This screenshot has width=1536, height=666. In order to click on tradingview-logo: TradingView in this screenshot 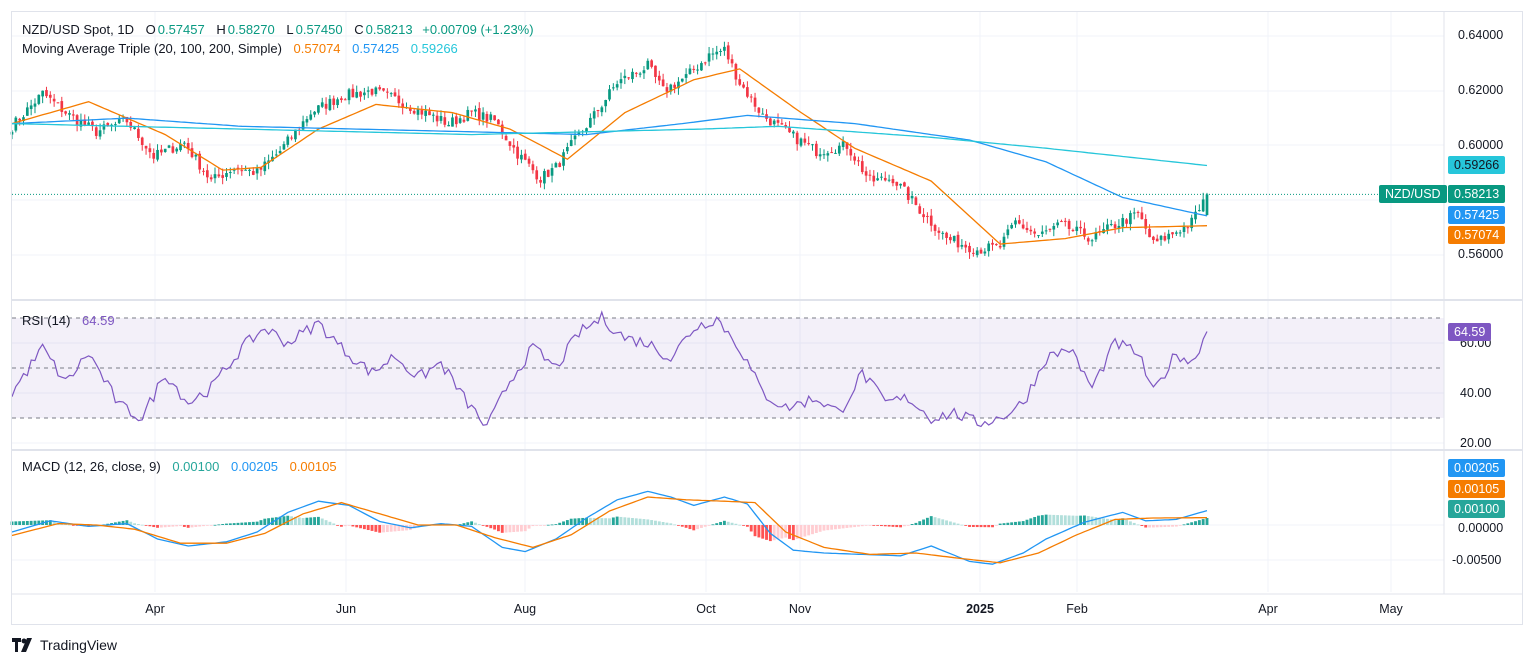, I will do `click(64, 645)`.